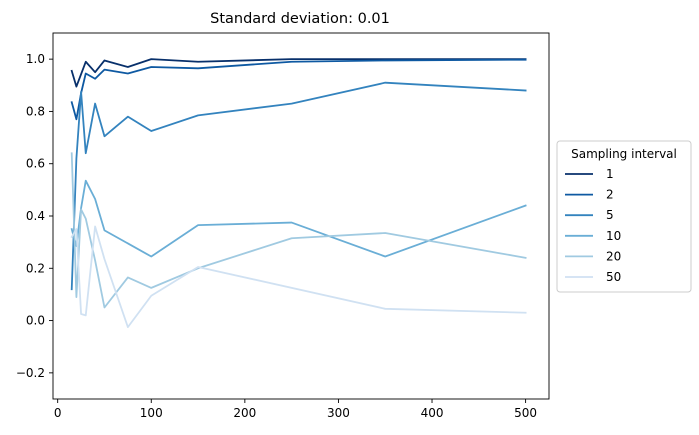  I want to click on chart-title: Standard deviation: 0.01, so click(300, 19).